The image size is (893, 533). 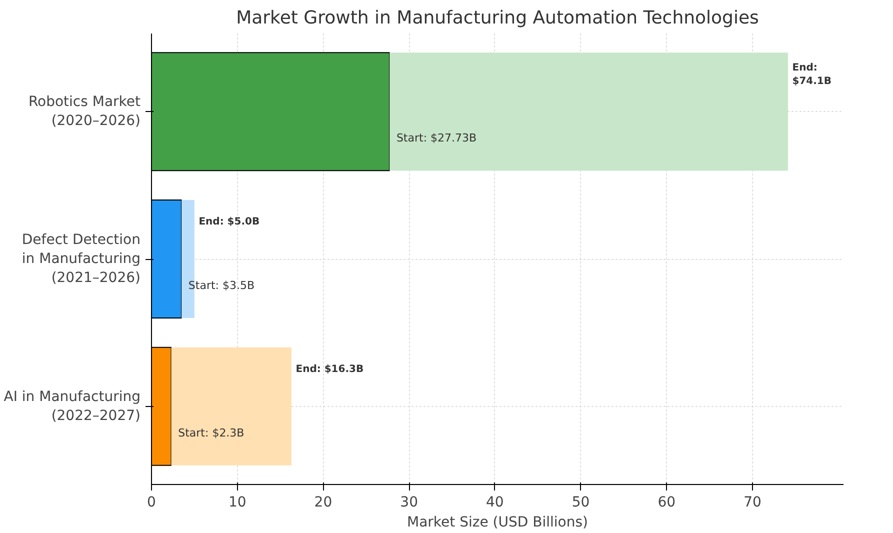 What do you see at coordinates (581, 502) in the screenshot?
I see `x-tick-label: 50` at bounding box center [581, 502].